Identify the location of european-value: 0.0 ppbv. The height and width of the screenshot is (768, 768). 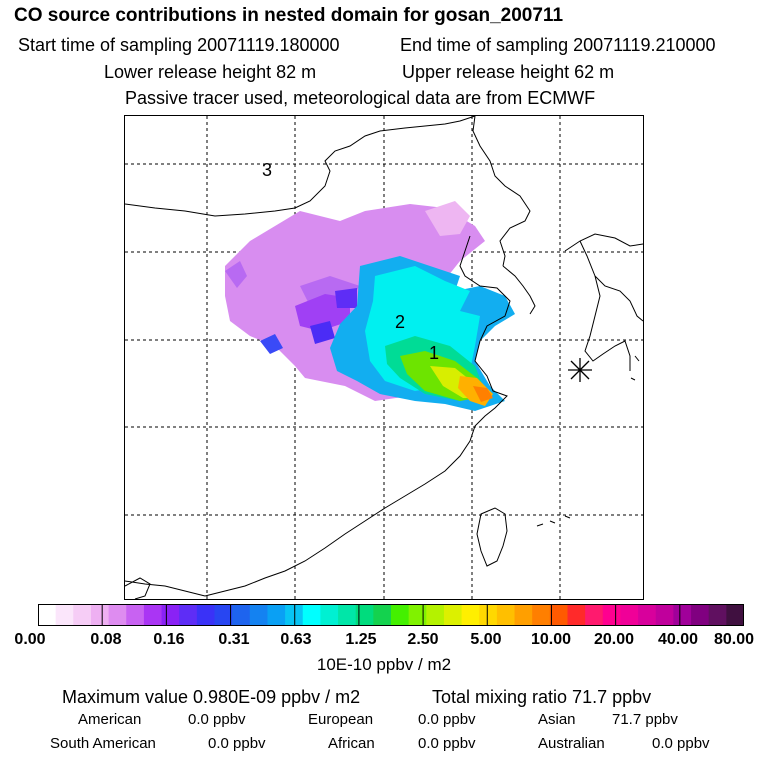
(447, 719).